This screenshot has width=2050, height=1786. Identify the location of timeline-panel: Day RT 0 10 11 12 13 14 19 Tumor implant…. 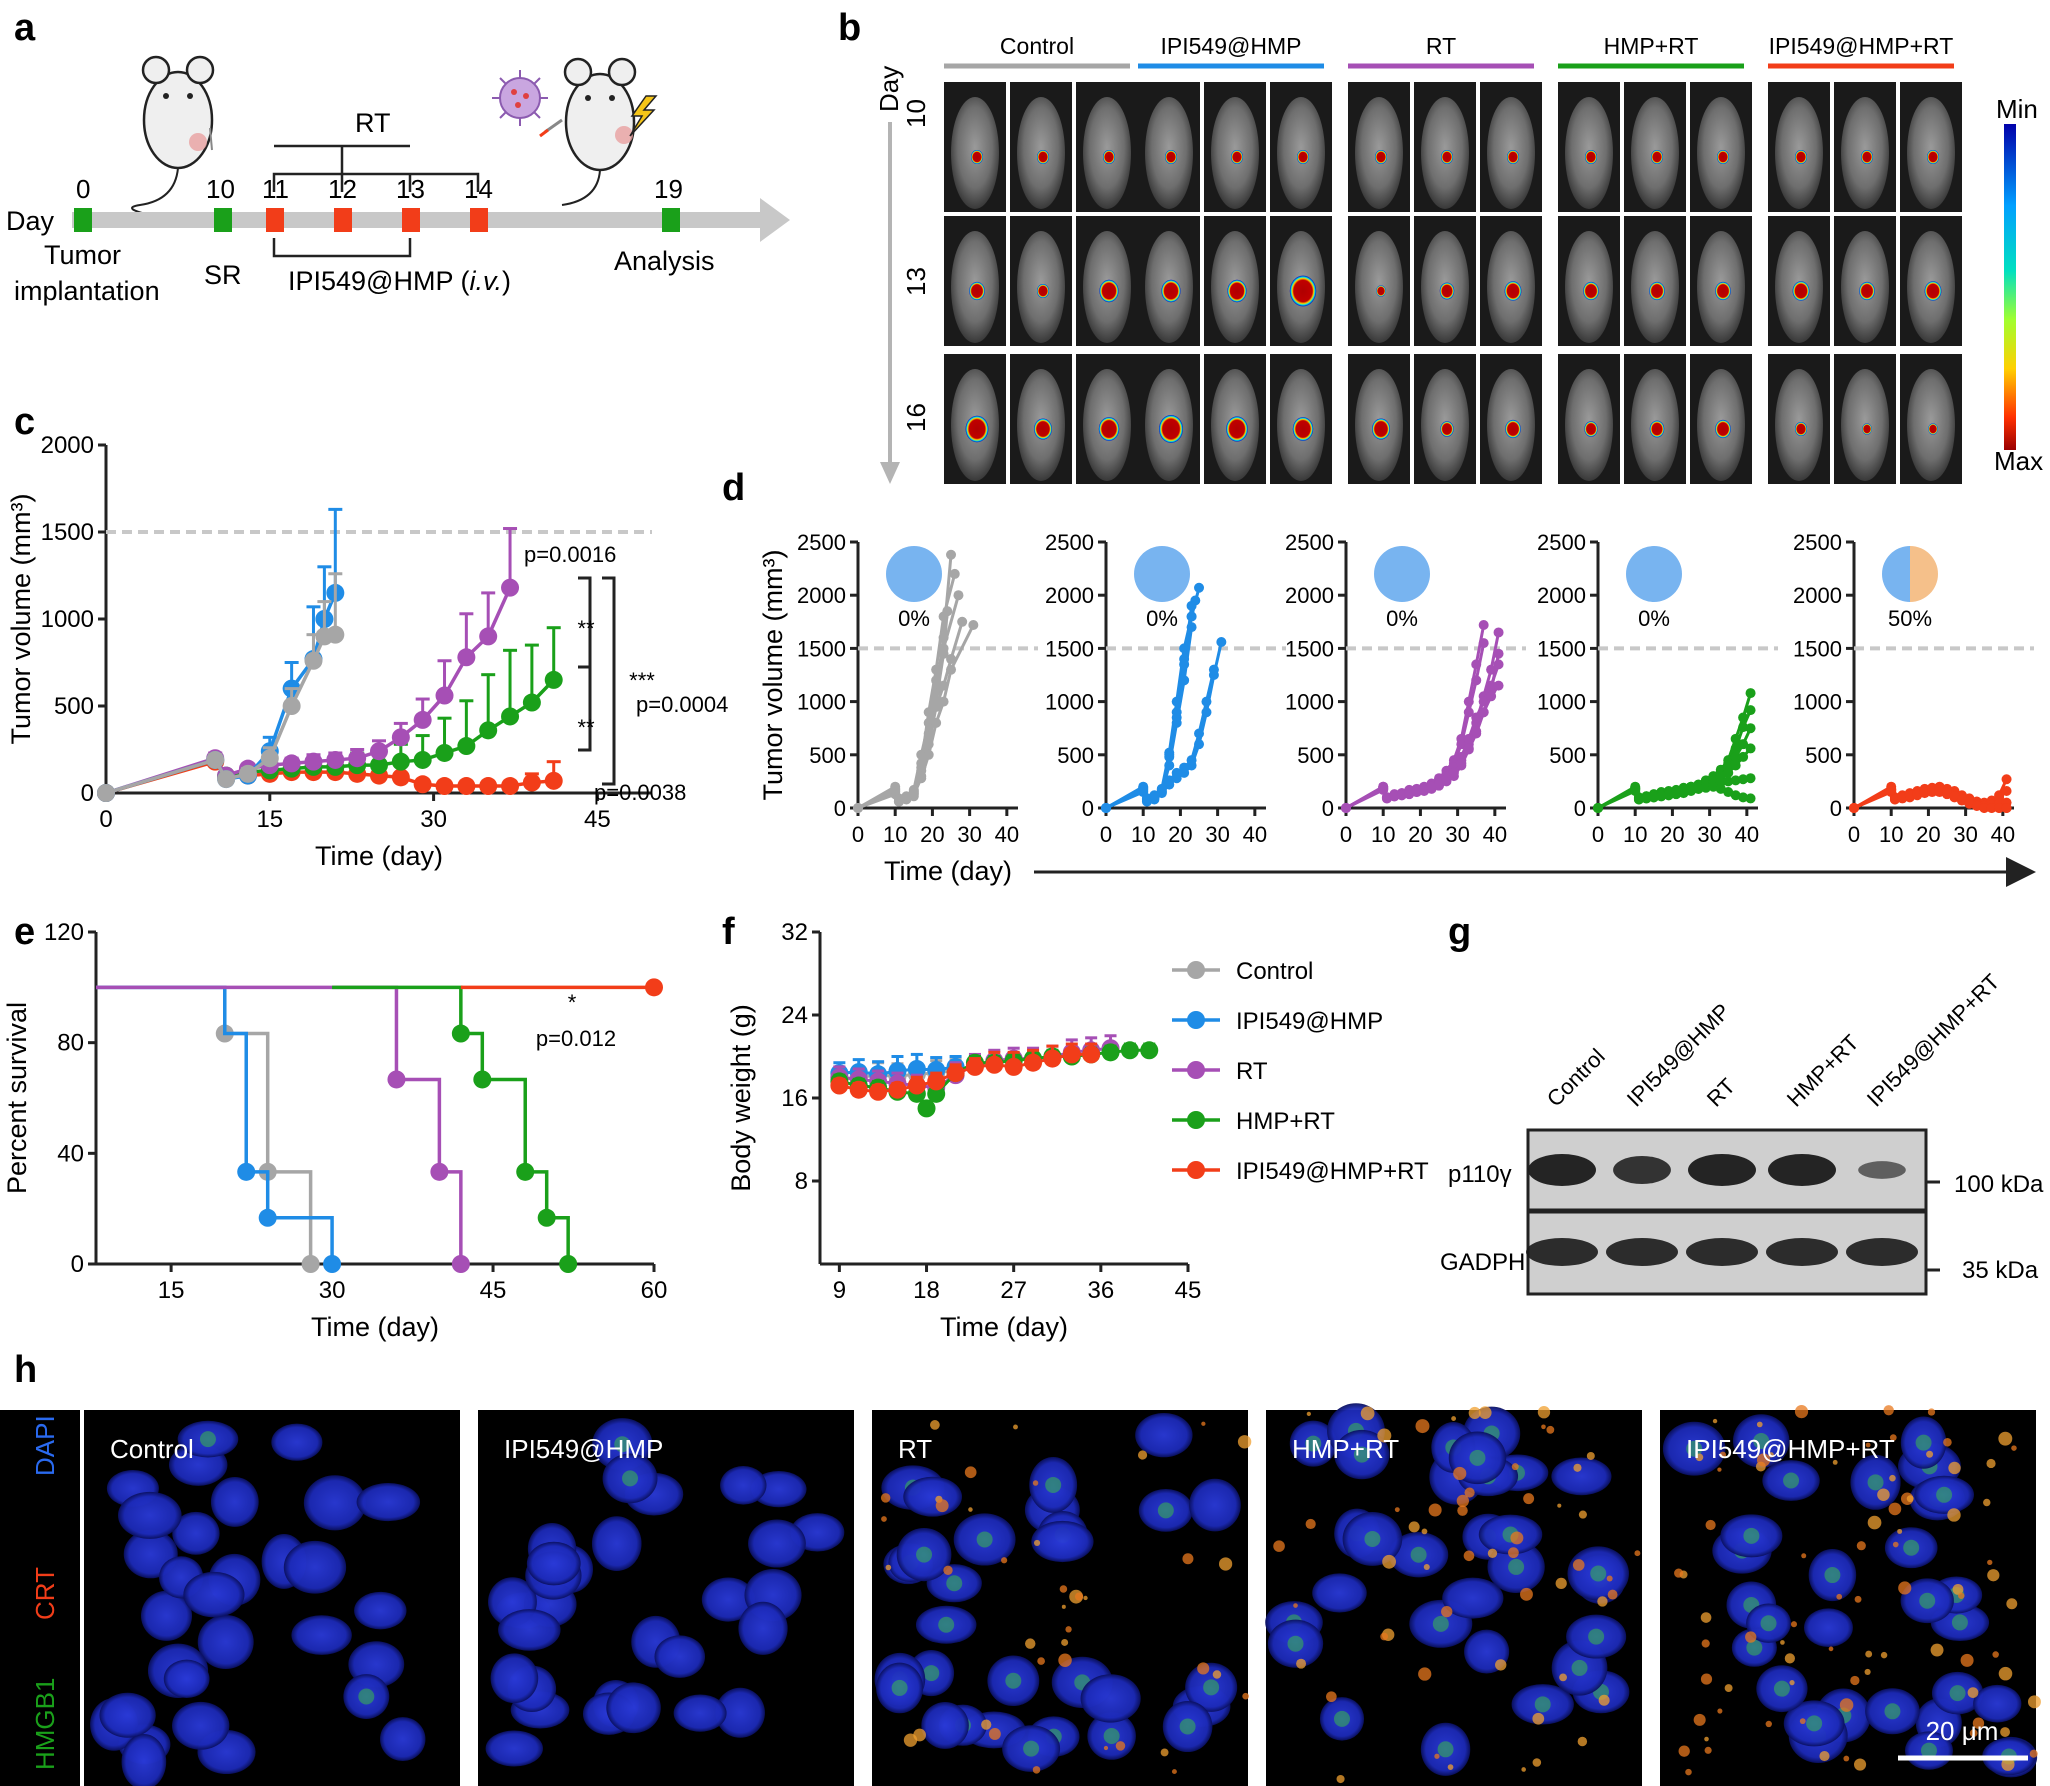
(398, 180).